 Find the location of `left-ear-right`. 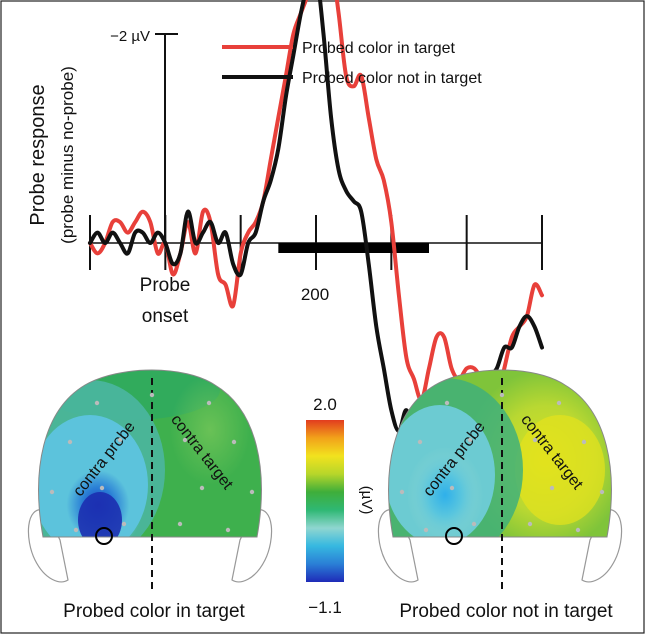

left-ear-right is located at coordinates (252, 546).